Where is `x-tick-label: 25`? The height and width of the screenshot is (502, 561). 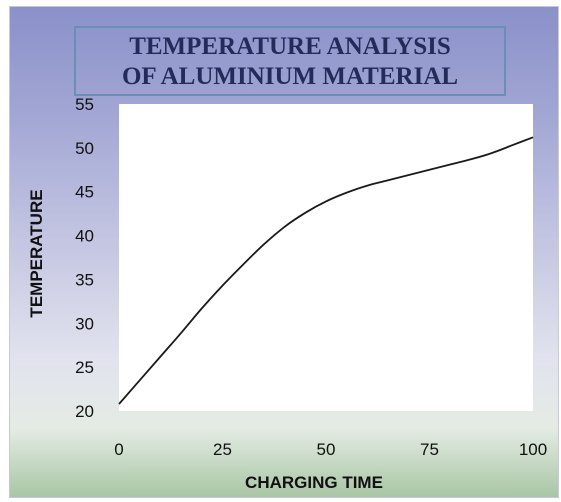
x-tick-label: 25 is located at coordinates (222, 449).